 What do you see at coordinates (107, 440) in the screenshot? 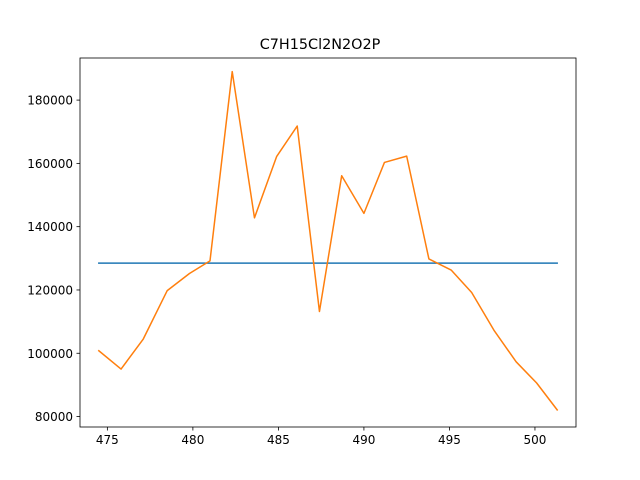
I see `x-tick-label: 475` at bounding box center [107, 440].